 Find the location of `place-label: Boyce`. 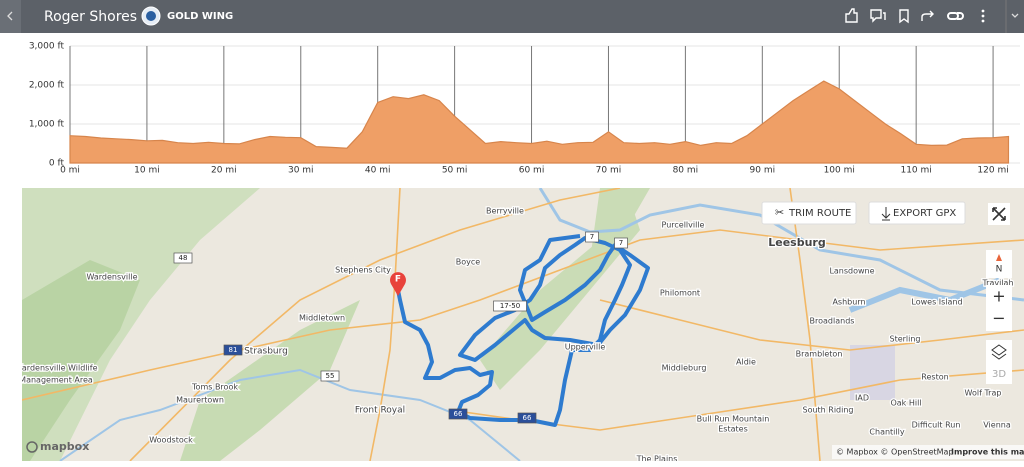

place-label: Boyce is located at coordinates (468, 262).